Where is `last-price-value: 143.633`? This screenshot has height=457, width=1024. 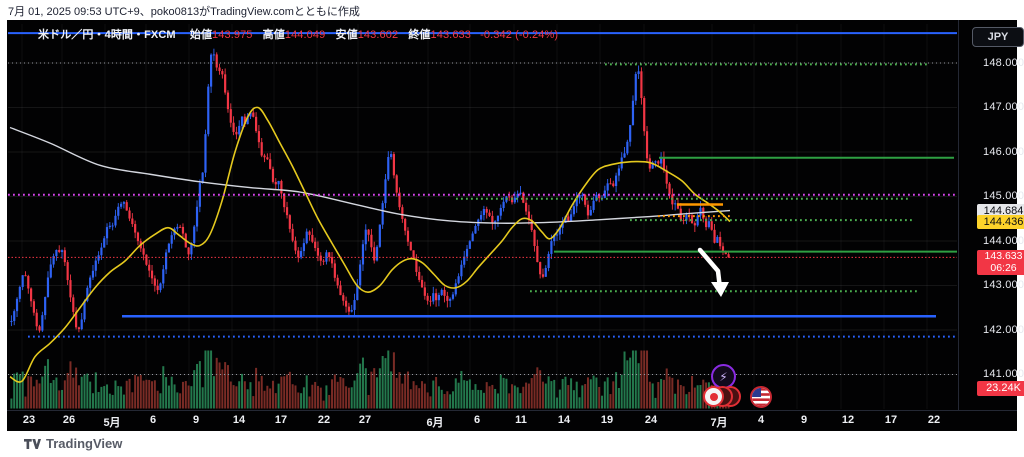 last-price-value: 143.633 is located at coordinates (1003, 256).